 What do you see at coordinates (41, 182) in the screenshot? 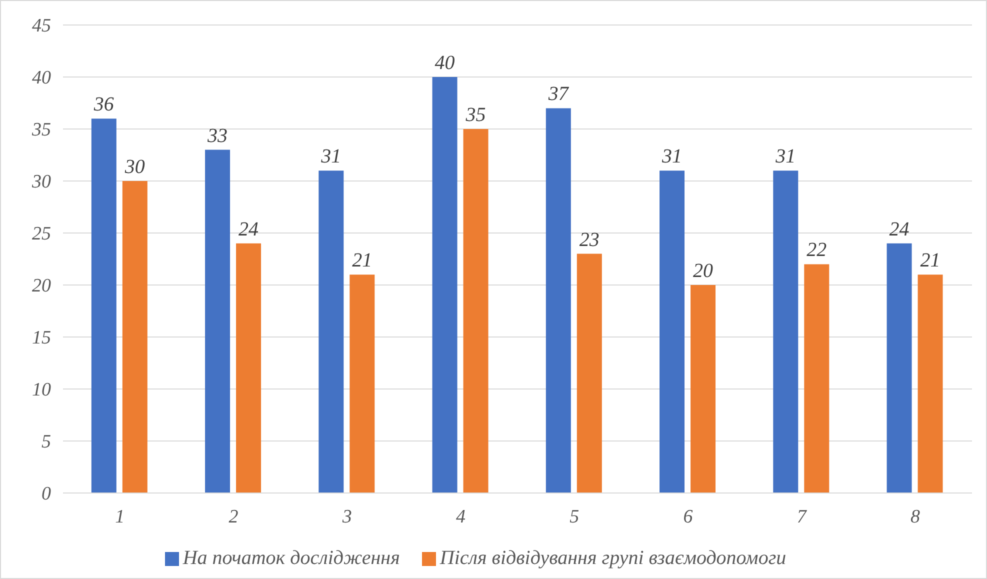
I see `y-tick-label: 30` at bounding box center [41, 182].